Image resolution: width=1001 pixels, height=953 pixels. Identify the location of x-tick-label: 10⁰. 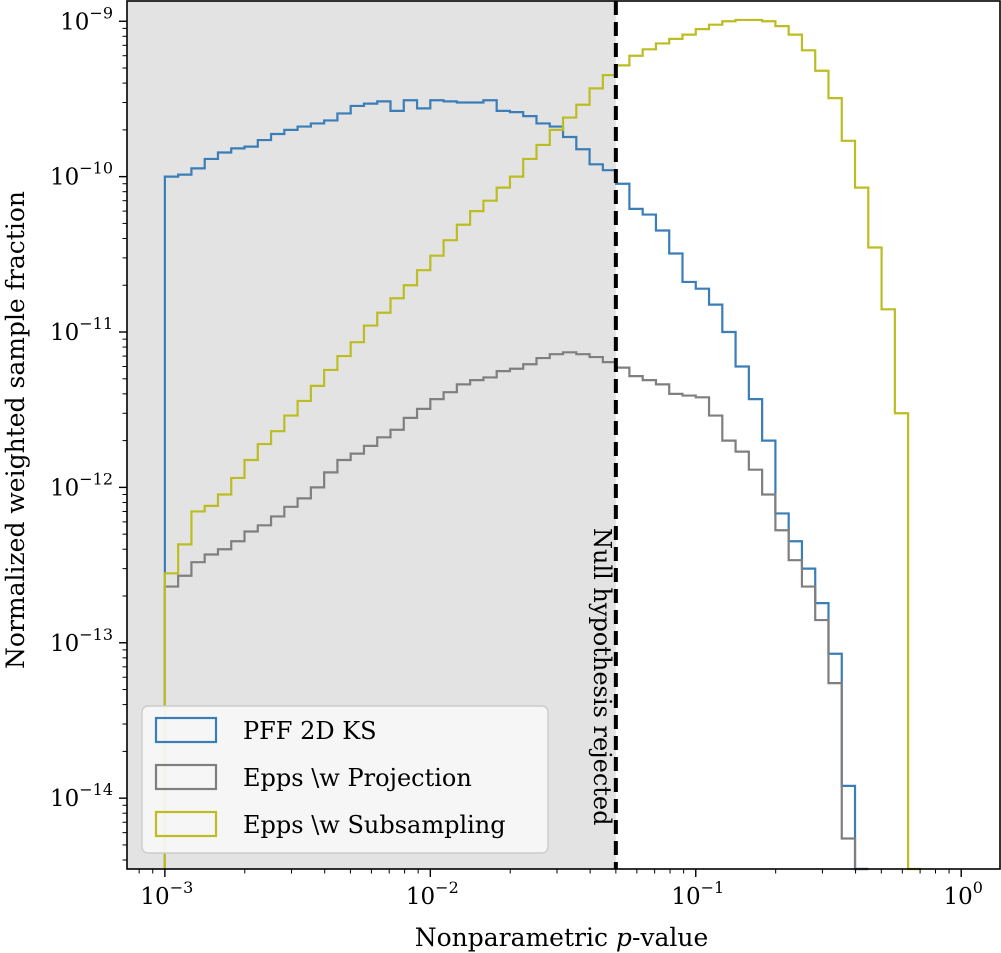
(962, 894).